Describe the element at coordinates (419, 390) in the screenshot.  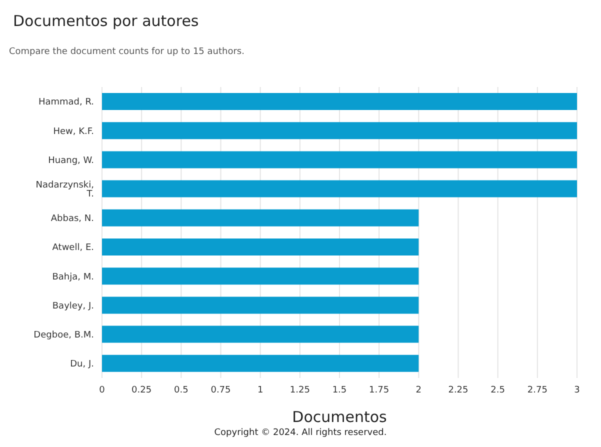
I see `x-tick-label: 2` at that location.